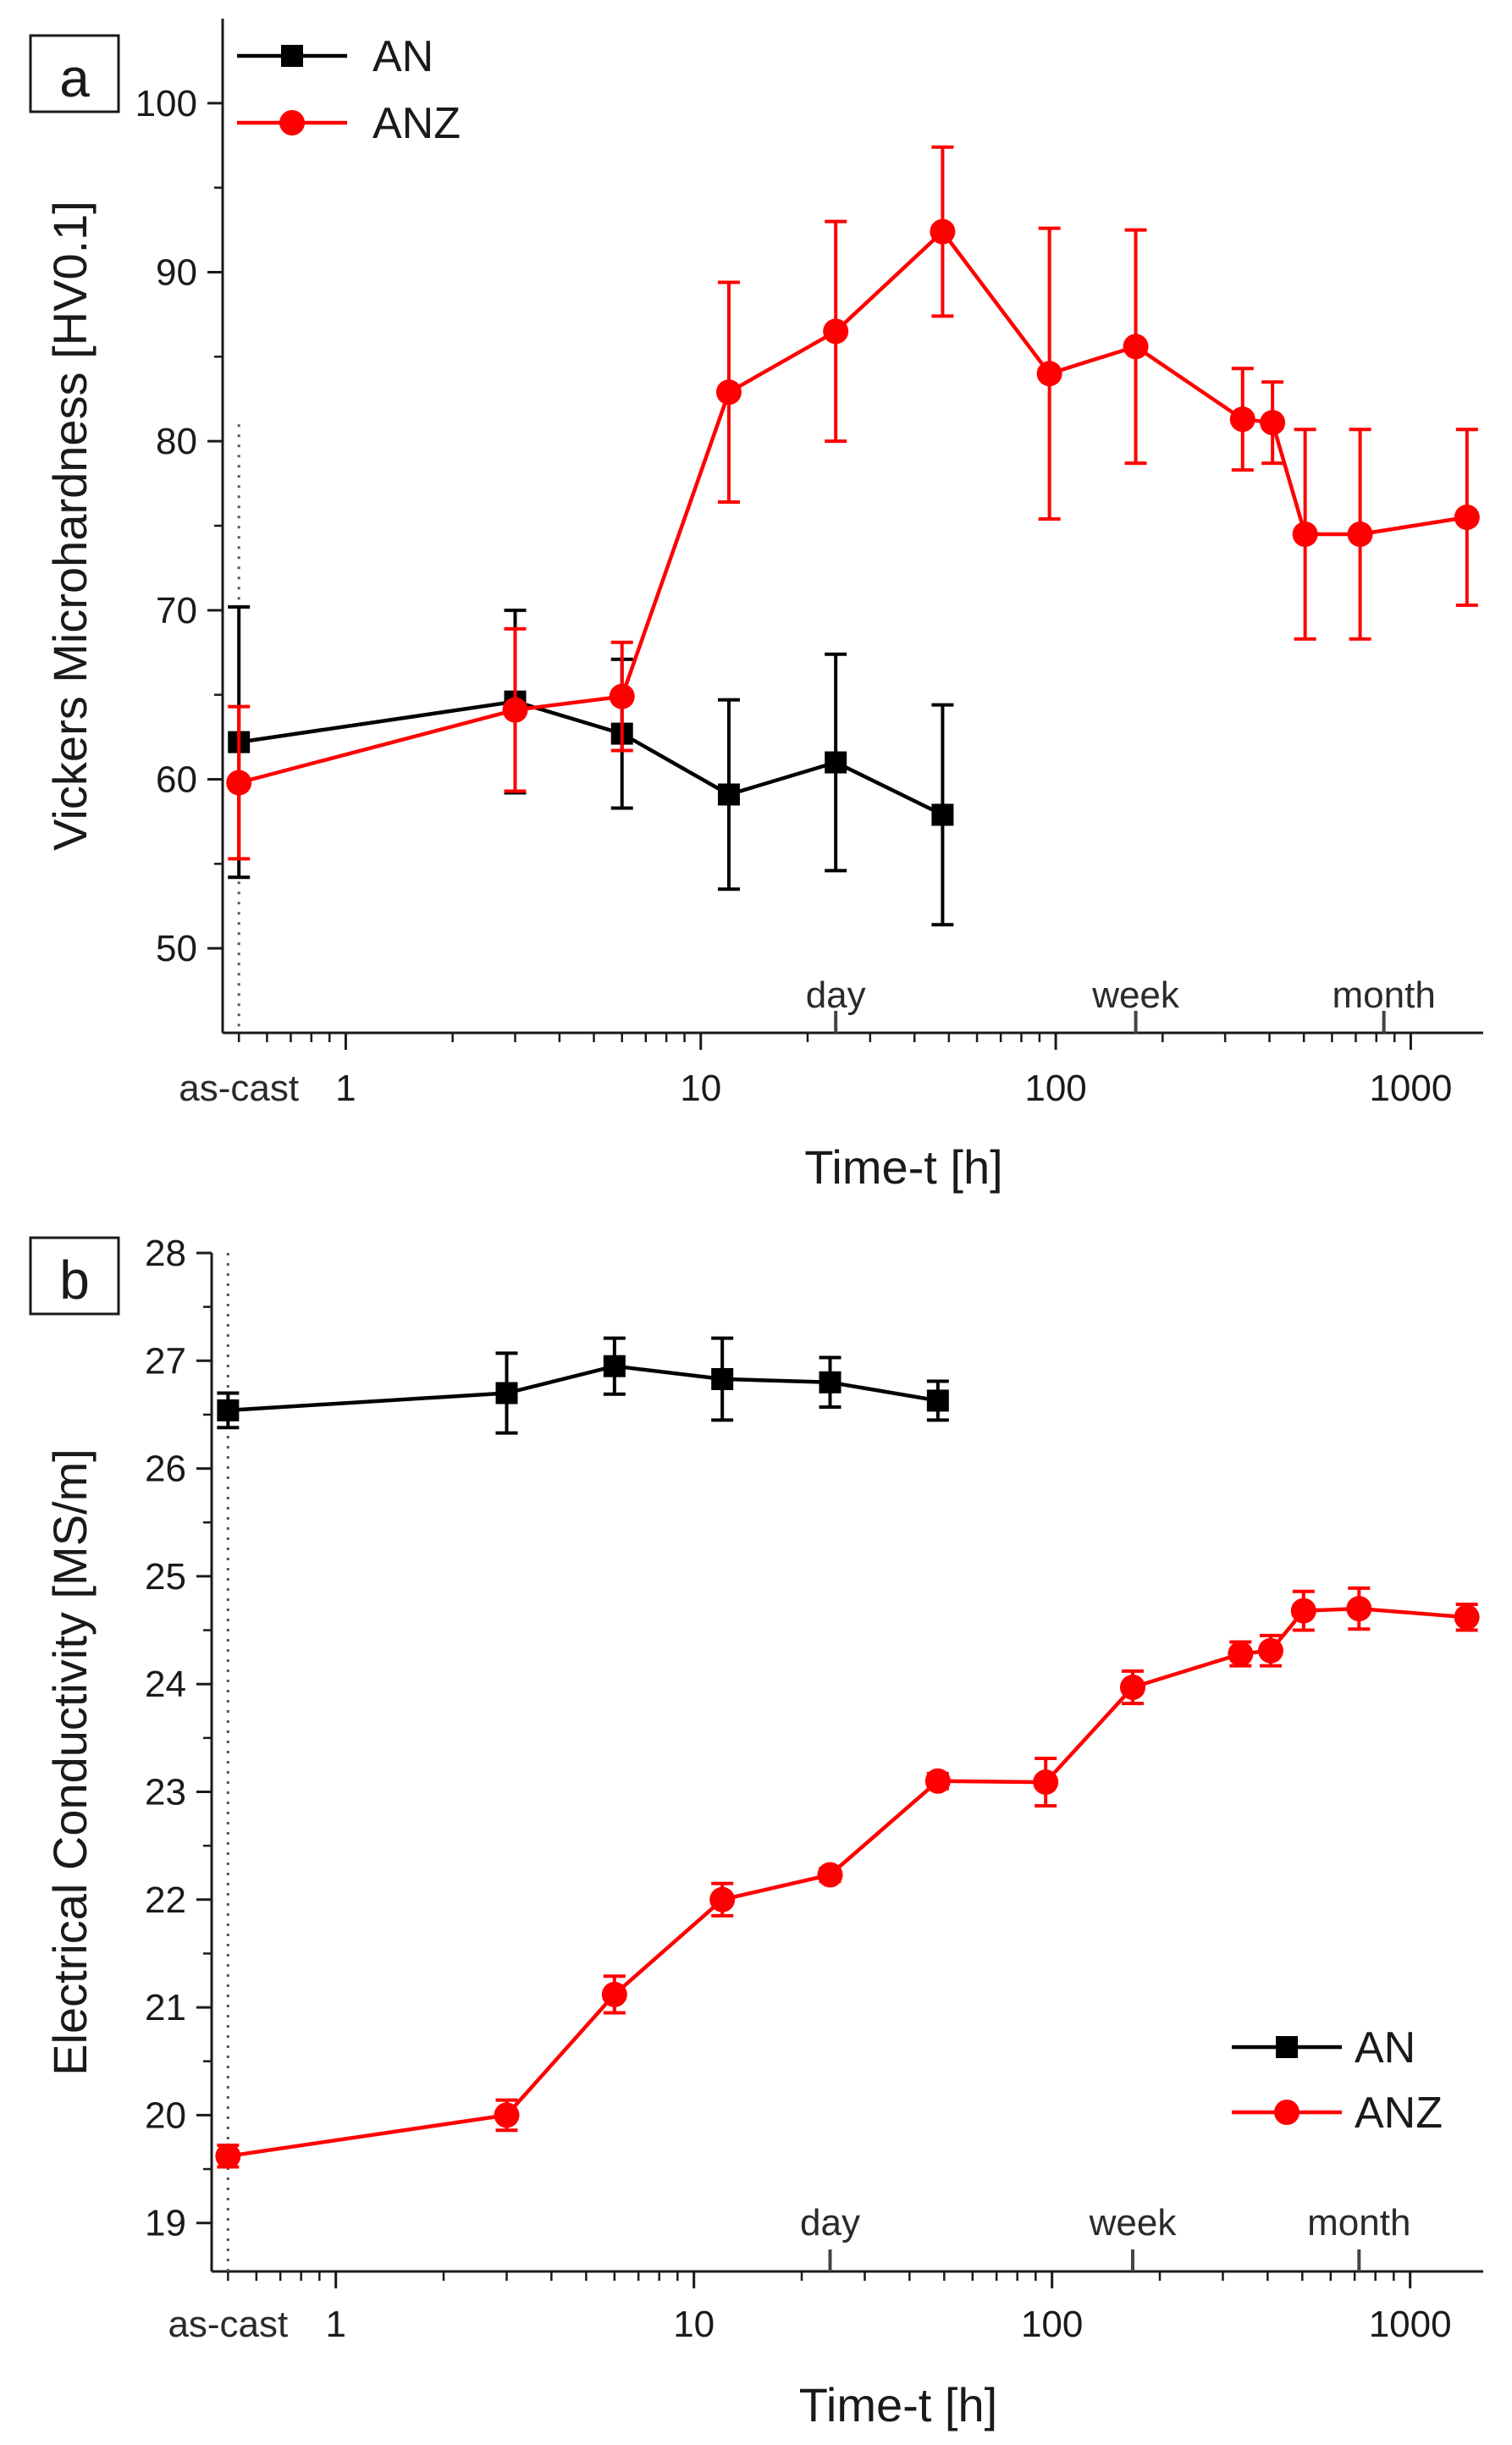 Image resolution: width=1512 pixels, height=2445 pixels. What do you see at coordinates (176, 948) in the screenshot?
I see `y-tick-label: 50` at bounding box center [176, 948].